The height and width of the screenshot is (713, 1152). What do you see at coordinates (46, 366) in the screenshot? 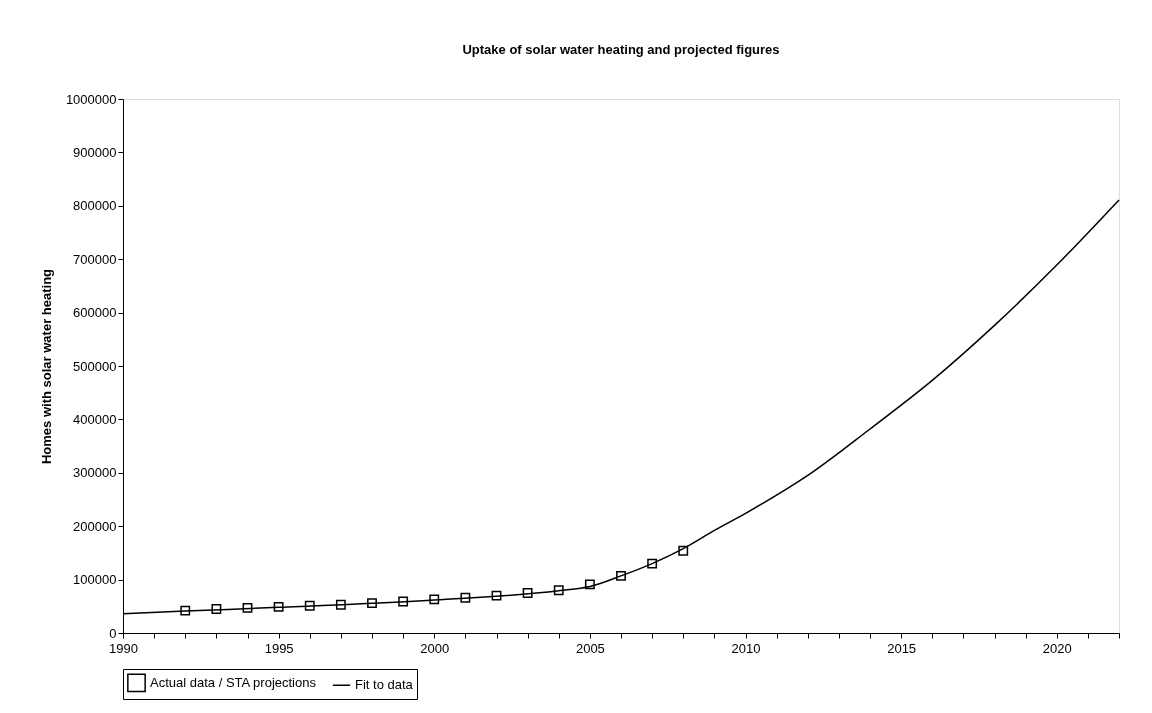
I see `y-axis-title: Homes with solar water heating` at bounding box center [46, 366].